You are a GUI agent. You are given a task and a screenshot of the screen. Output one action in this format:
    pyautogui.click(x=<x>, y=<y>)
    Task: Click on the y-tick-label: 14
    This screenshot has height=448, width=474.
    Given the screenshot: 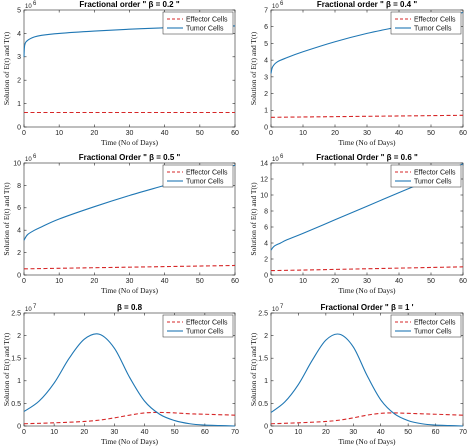 What is the action you would take?
    pyautogui.click(x=264, y=163)
    